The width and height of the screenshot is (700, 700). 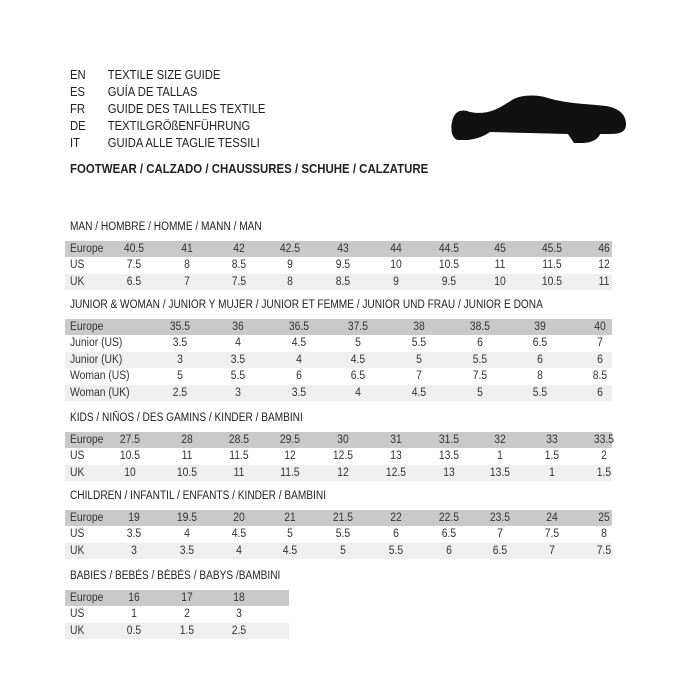 What do you see at coordinates (183, 143) in the screenshot?
I see `language-title: GUIDA ALLE TAGLIE TESSILI` at bounding box center [183, 143].